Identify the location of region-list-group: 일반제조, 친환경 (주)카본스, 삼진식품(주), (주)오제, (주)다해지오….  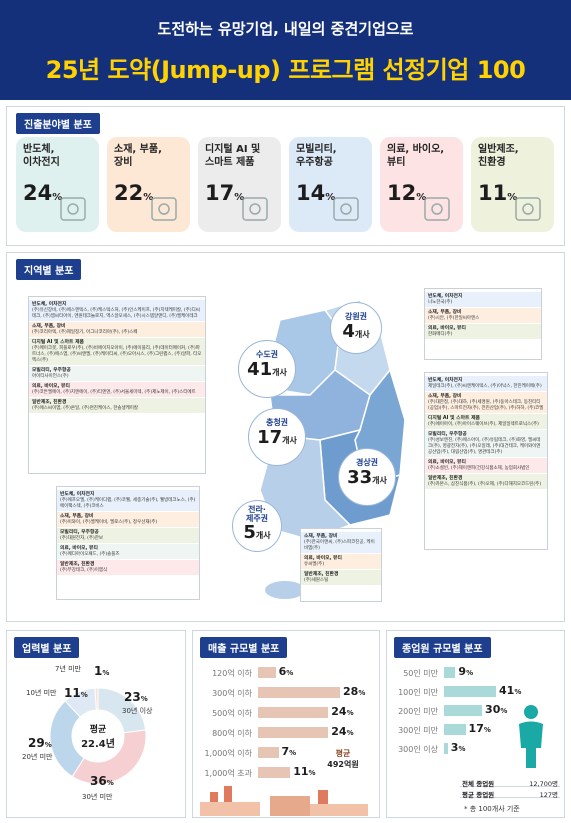
(486, 481).